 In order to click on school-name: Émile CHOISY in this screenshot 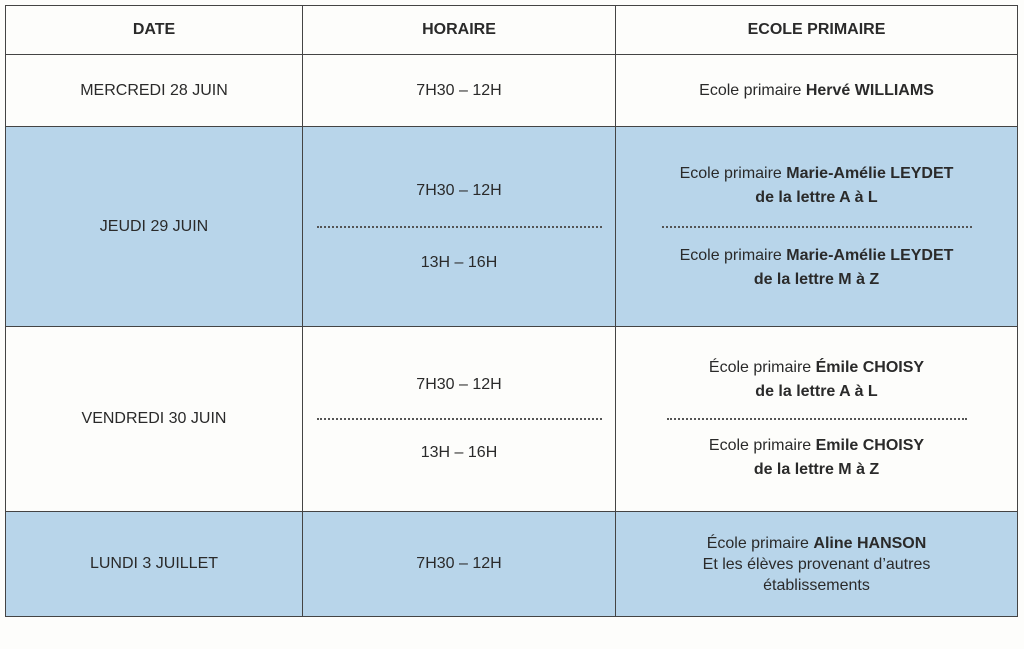, I will do `click(870, 367)`.